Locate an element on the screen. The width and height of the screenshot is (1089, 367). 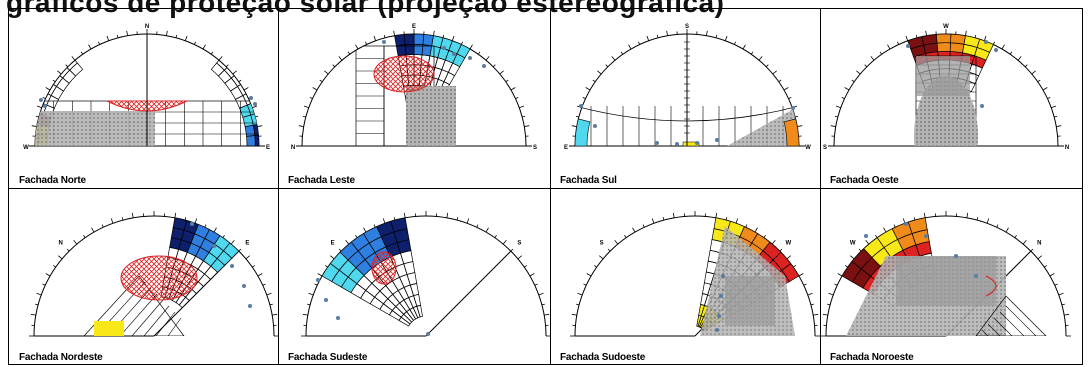
cardinal-label-right: N is located at coordinates (1067, 148).